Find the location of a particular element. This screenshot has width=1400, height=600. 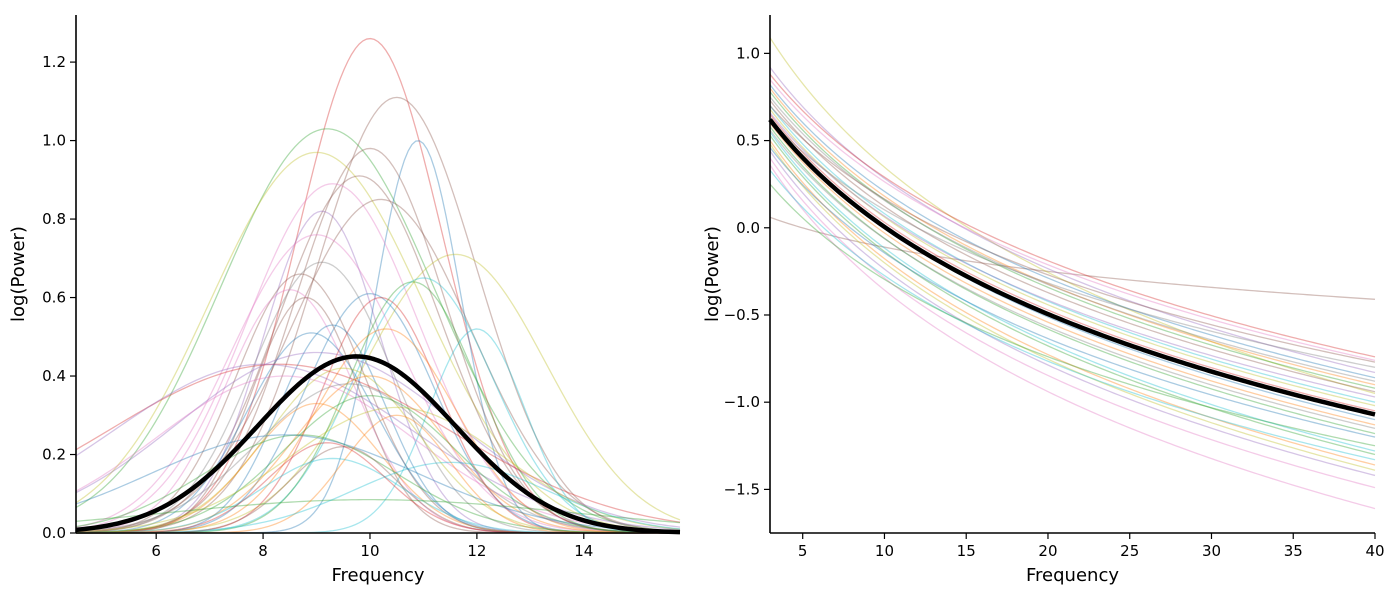

x-tick-label: 5 is located at coordinates (803, 551).